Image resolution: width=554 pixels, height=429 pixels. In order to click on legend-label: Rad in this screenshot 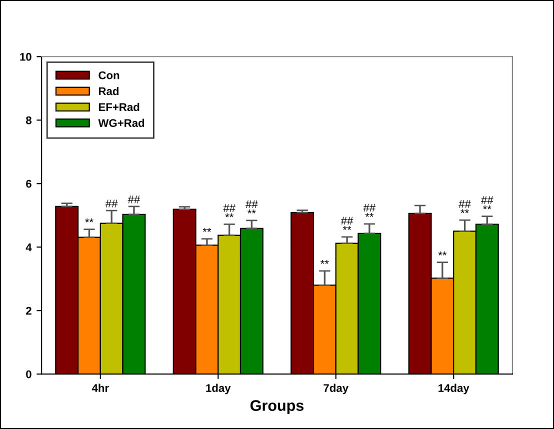, I will do `click(108, 91)`.